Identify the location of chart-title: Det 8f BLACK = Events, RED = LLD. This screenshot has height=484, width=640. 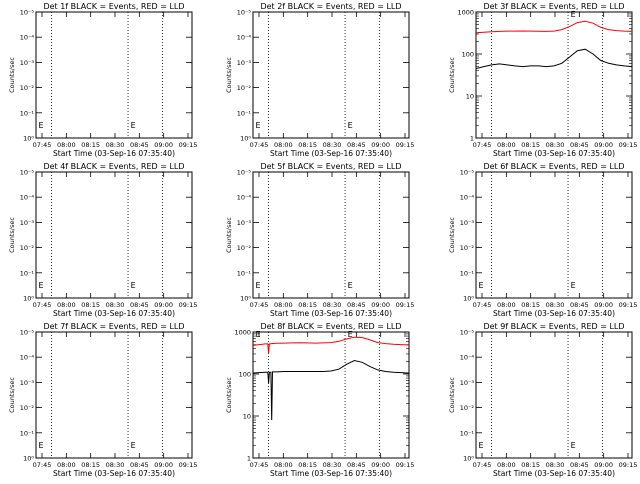
(330, 326).